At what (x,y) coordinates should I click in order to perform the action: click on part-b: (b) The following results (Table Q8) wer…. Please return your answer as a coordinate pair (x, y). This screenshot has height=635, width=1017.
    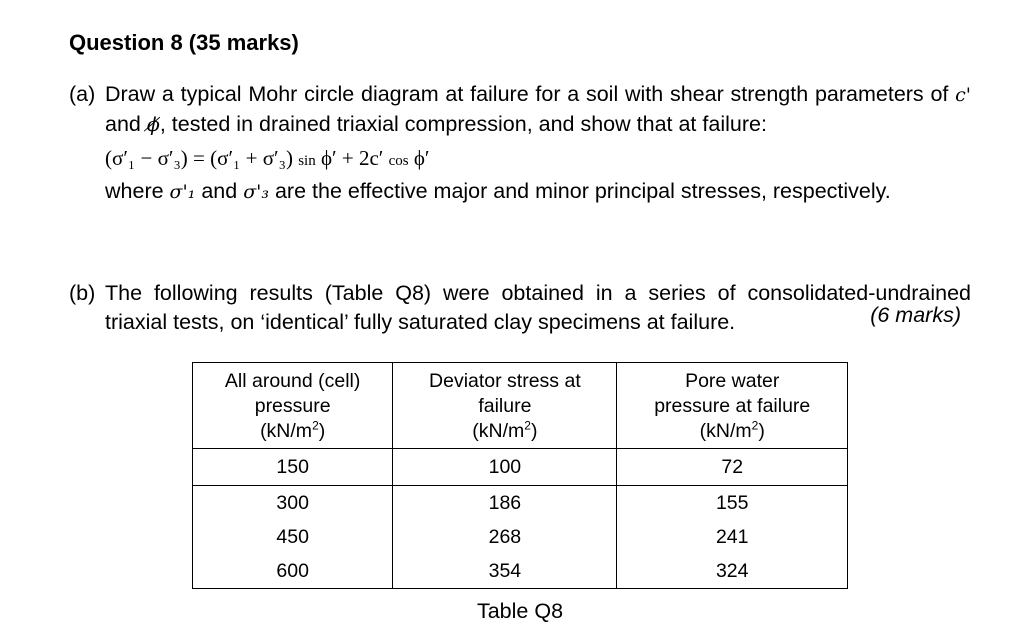
    Looking at the image, I should click on (520, 308).